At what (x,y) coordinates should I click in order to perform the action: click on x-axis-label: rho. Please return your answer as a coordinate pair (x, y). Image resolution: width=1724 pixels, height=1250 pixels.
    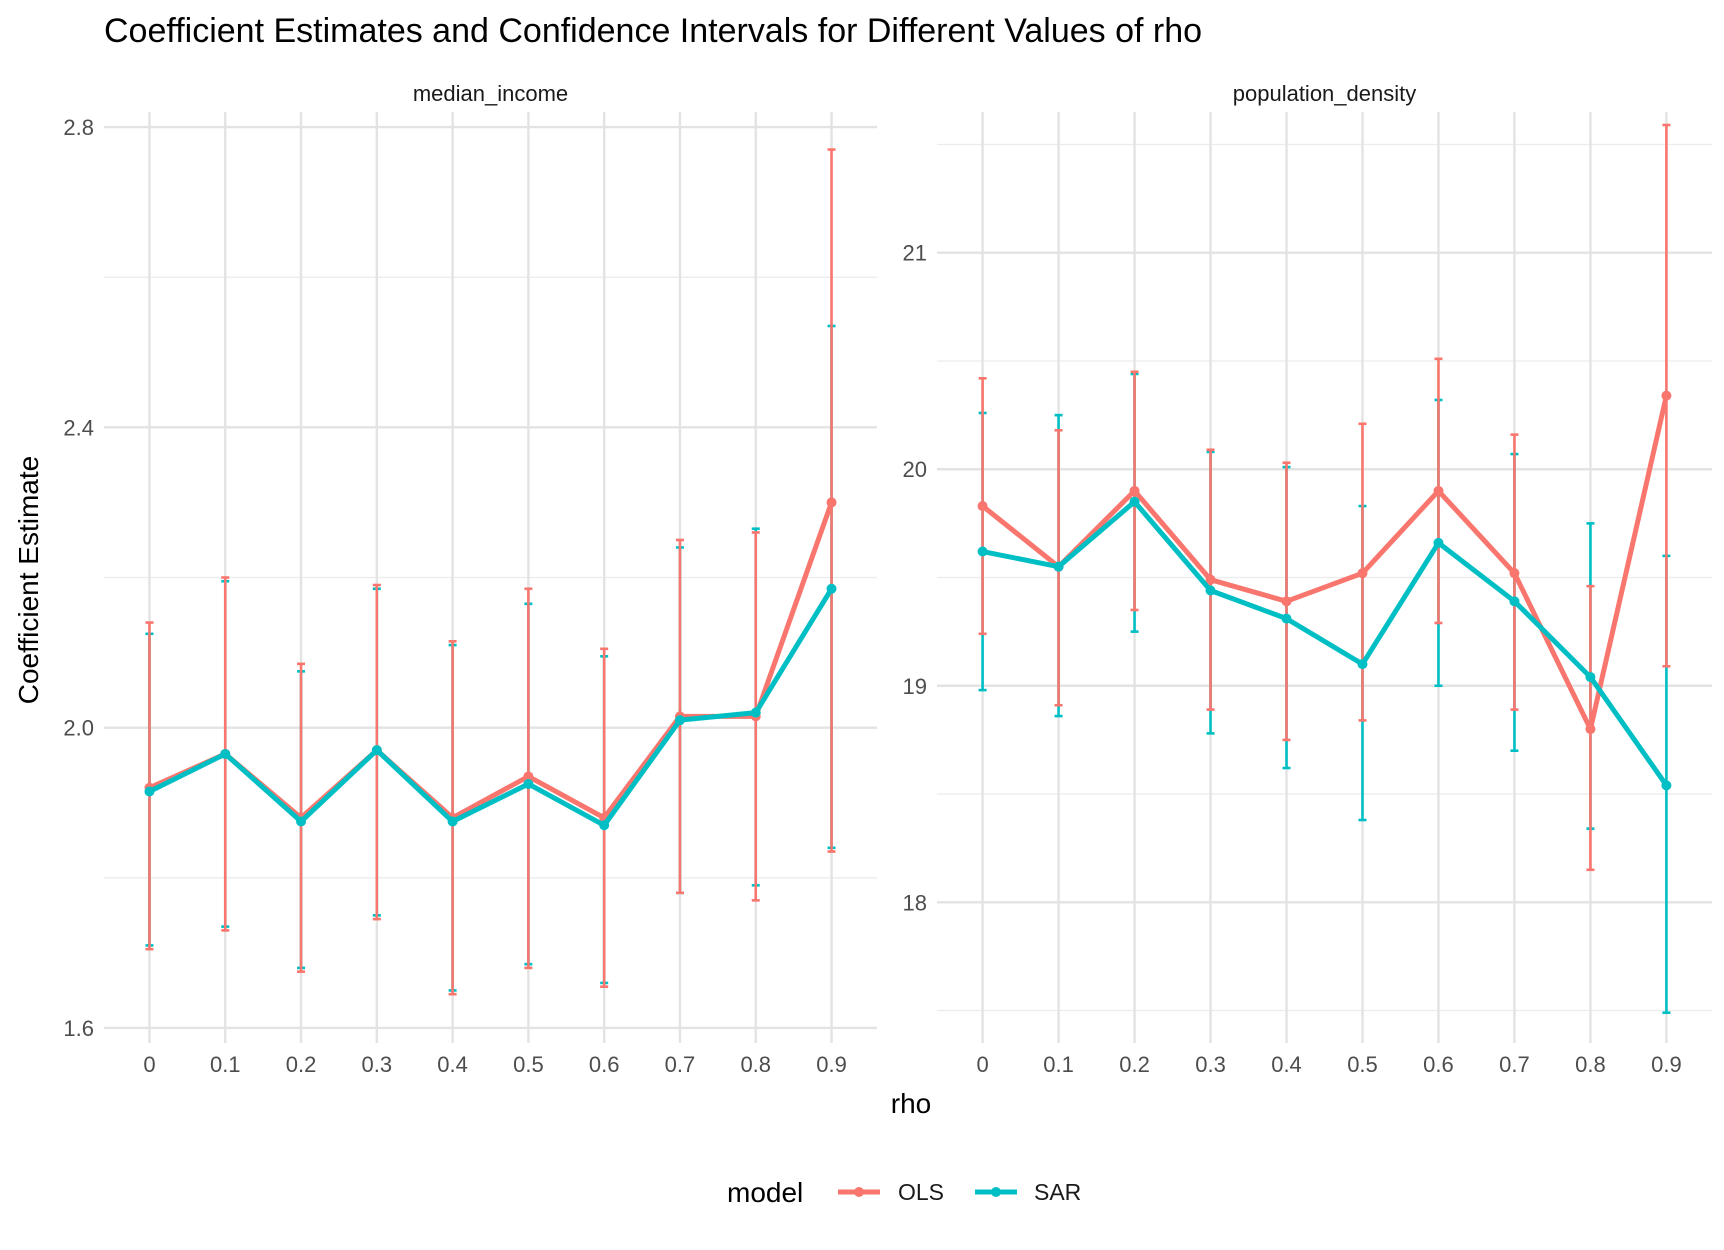
    Looking at the image, I should click on (911, 1103).